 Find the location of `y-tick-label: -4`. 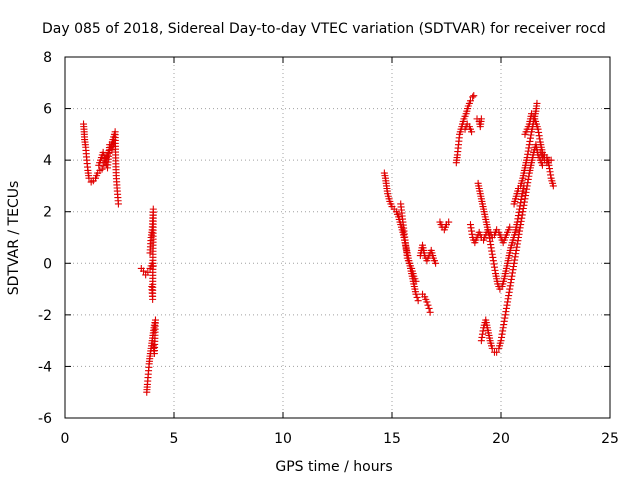

y-tick-label: -4 is located at coordinates (45, 367).